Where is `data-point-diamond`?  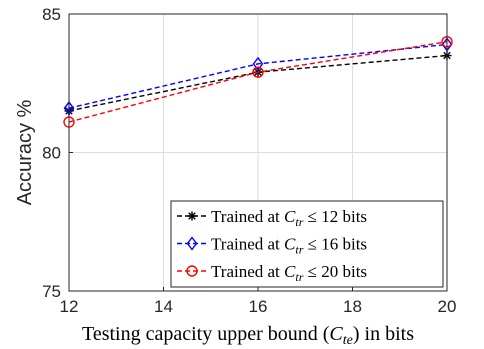
data-point-diamond is located at coordinates (258, 64).